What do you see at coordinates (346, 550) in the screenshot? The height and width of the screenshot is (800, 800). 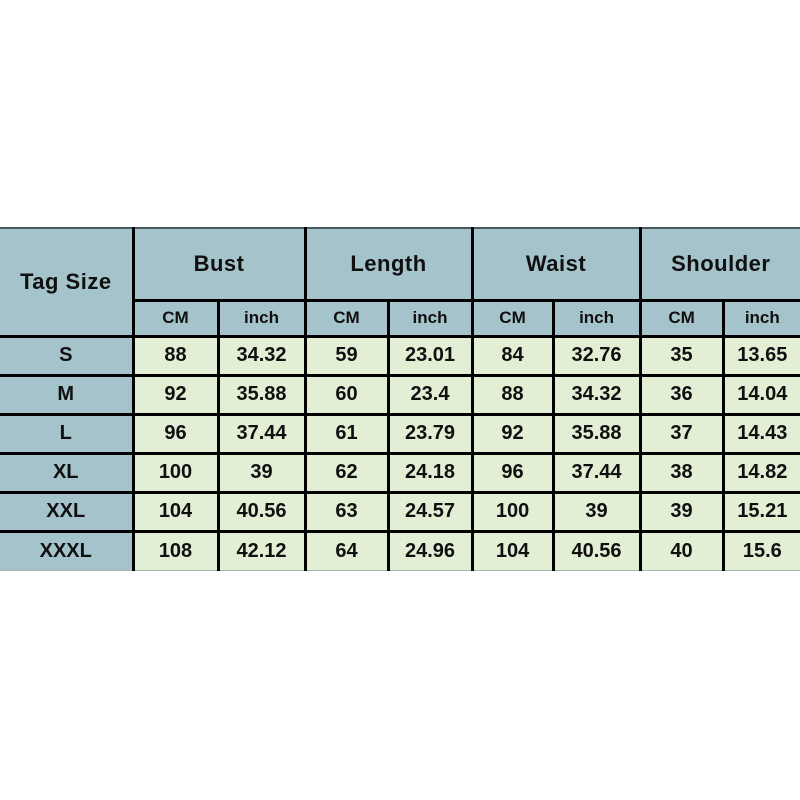 I see `value-cell: 64` at bounding box center [346, 550].